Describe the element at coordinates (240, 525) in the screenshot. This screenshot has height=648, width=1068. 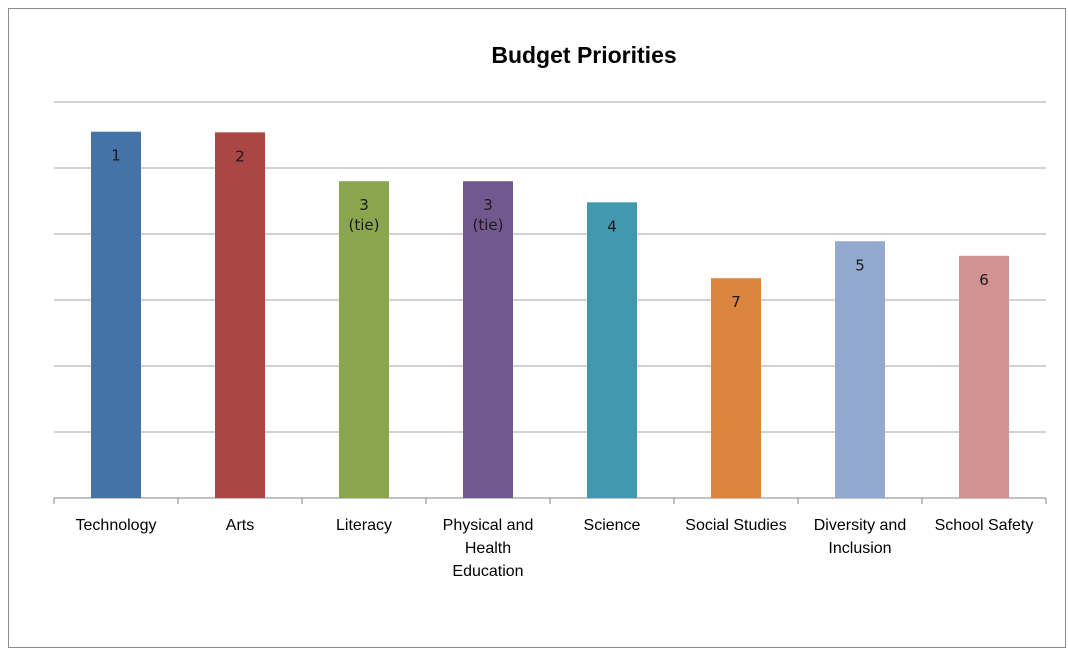
I see `category-label: Arts` at that location.